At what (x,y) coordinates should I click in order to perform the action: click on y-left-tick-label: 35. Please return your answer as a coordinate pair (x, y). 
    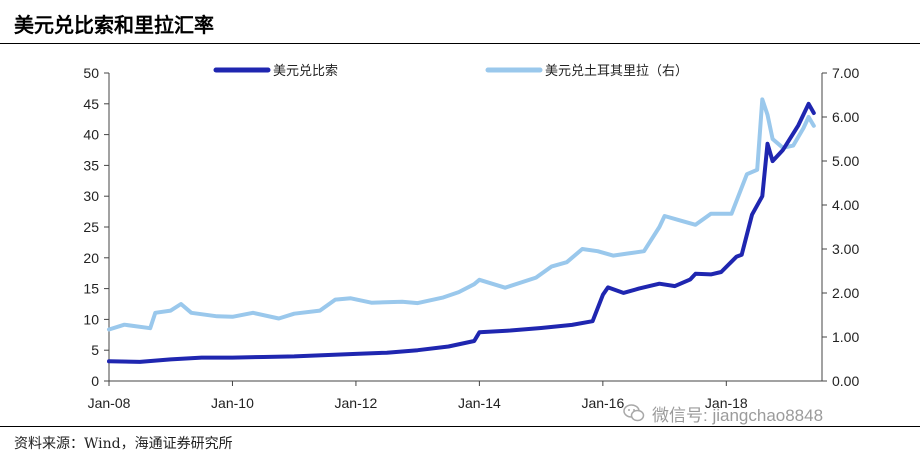
    Looking at the image, I should click on (91, 165).